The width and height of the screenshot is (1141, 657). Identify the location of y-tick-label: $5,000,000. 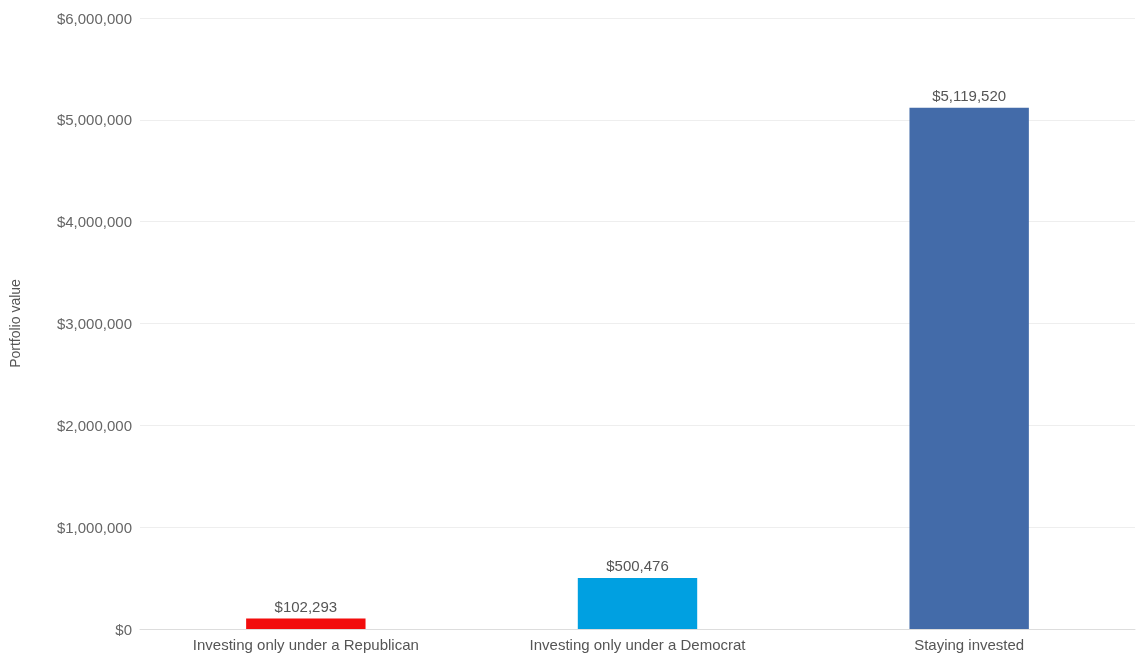
(94, 120).